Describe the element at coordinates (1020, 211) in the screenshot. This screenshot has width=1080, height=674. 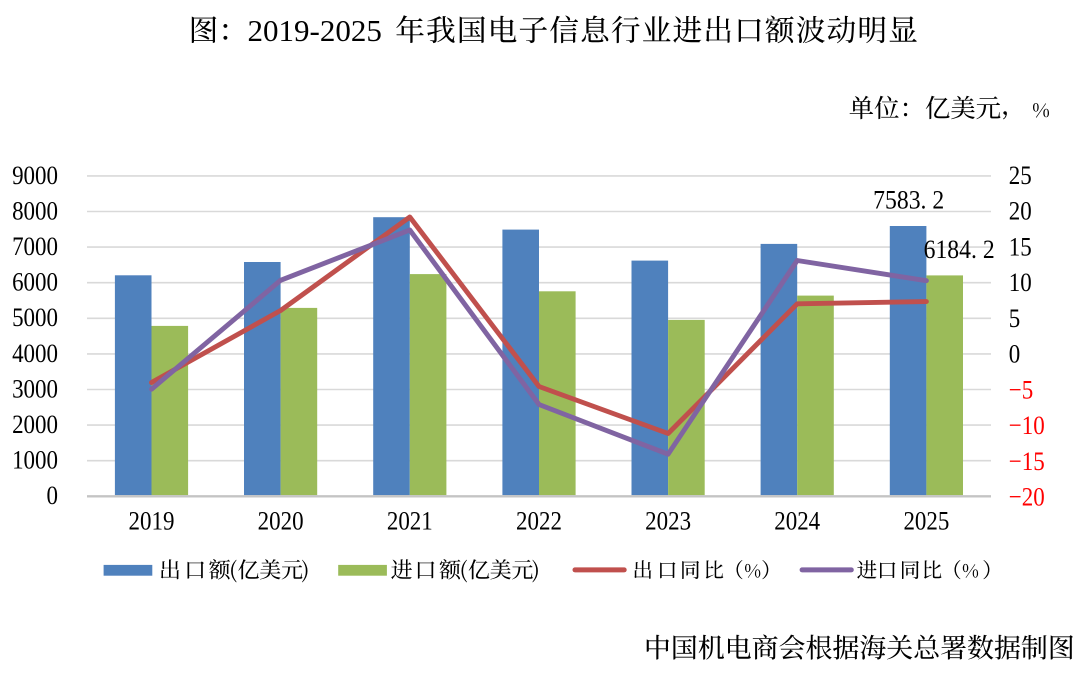
I see `svg-text: 20` at that location.